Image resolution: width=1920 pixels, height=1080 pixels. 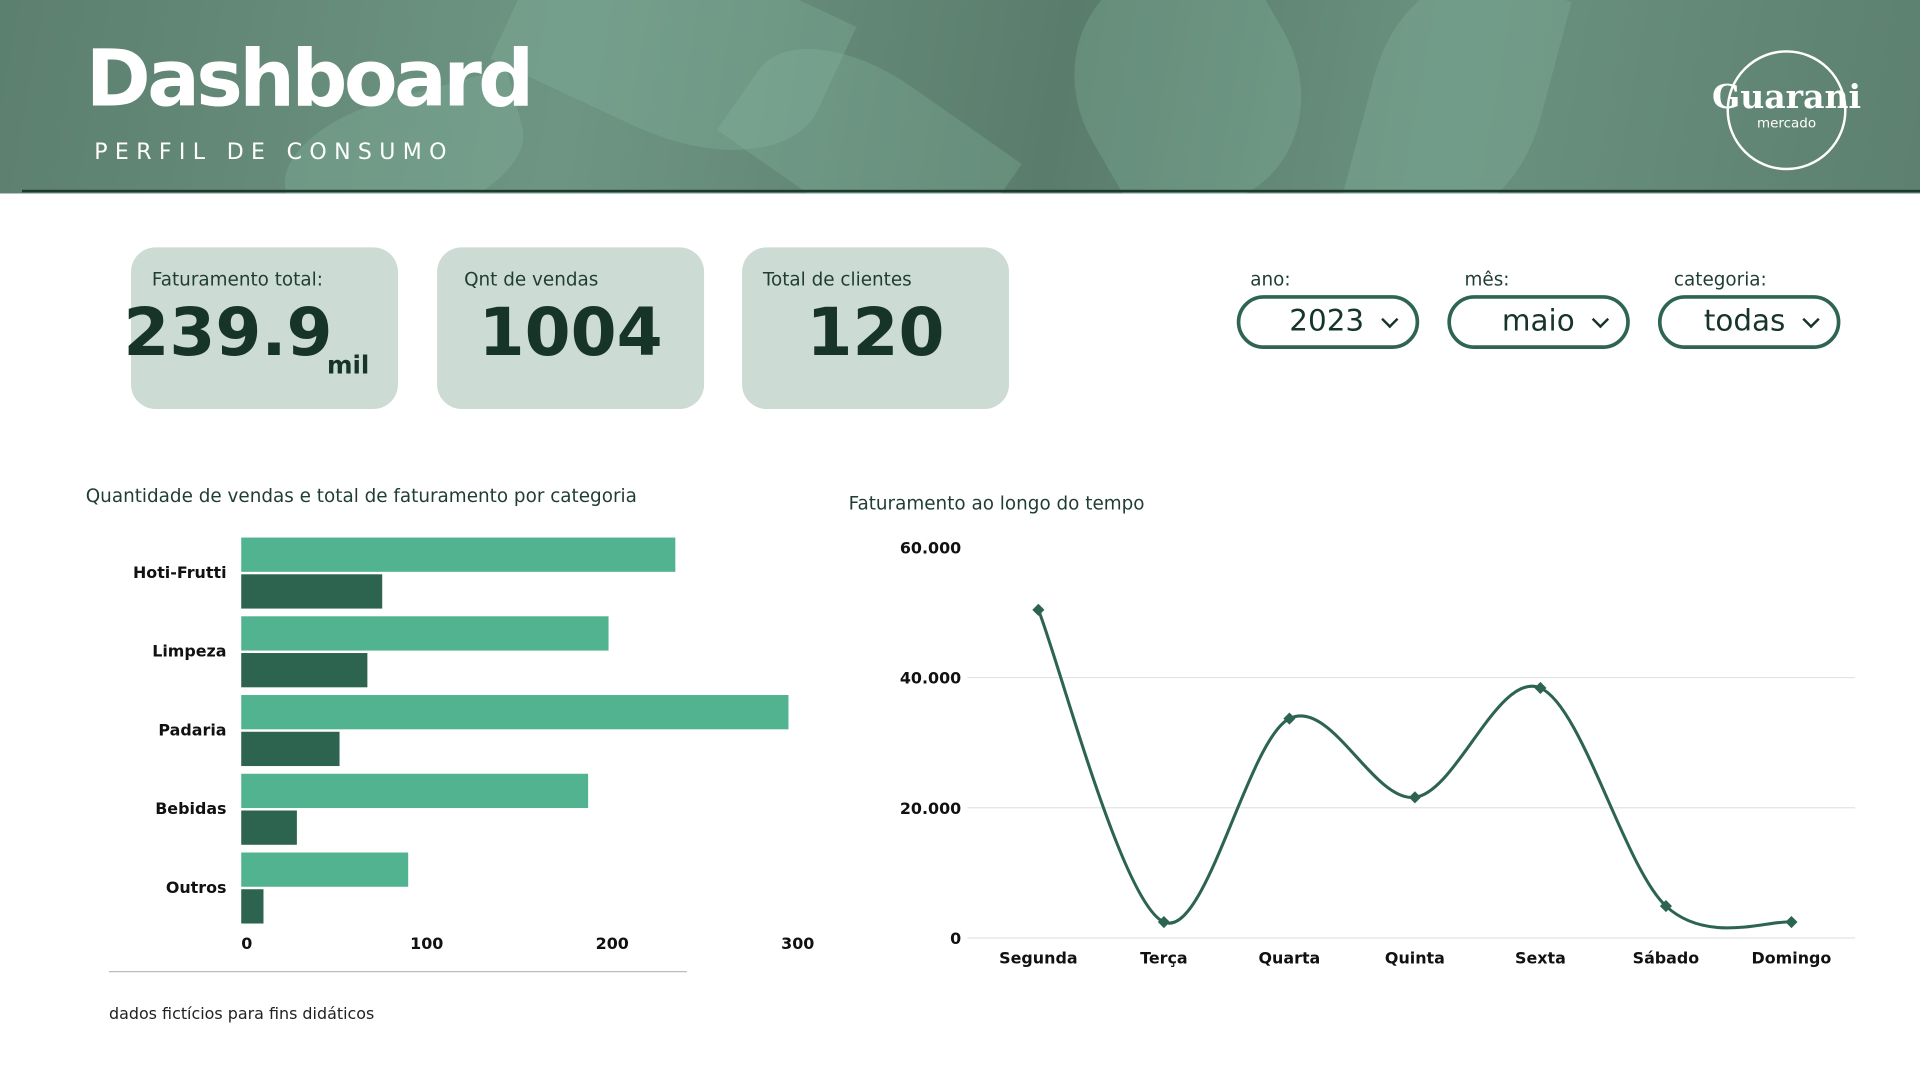 What do you see at coordinates (189, 651) in the screenshot?
I see `category-label: Limpeza` at bounding box center [189, 651].